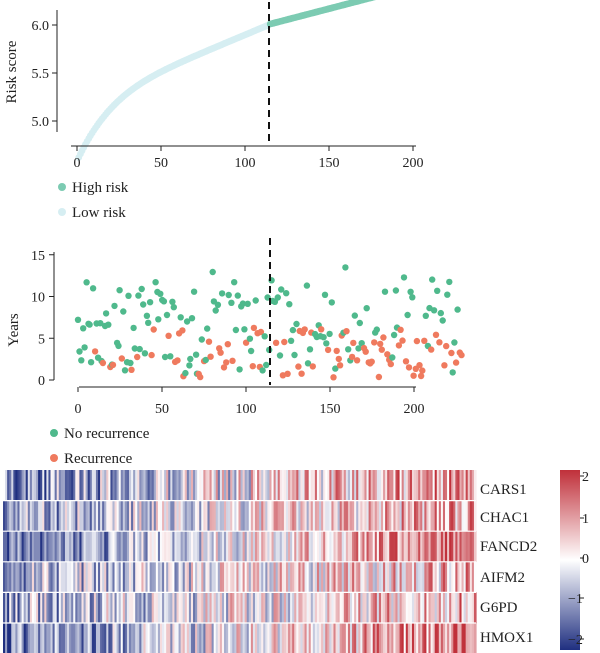 This screenshot has height=653, width=600. Describe the element at coordinates (504, 518) in the screenshot. I see `gene-label-chac1: CHAC1` at that location.